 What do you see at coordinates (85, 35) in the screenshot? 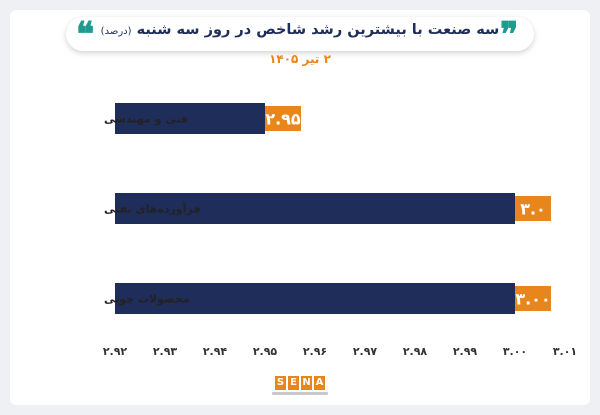
I see `quote-open-icon: ❝` at bounding box center [85, 35].